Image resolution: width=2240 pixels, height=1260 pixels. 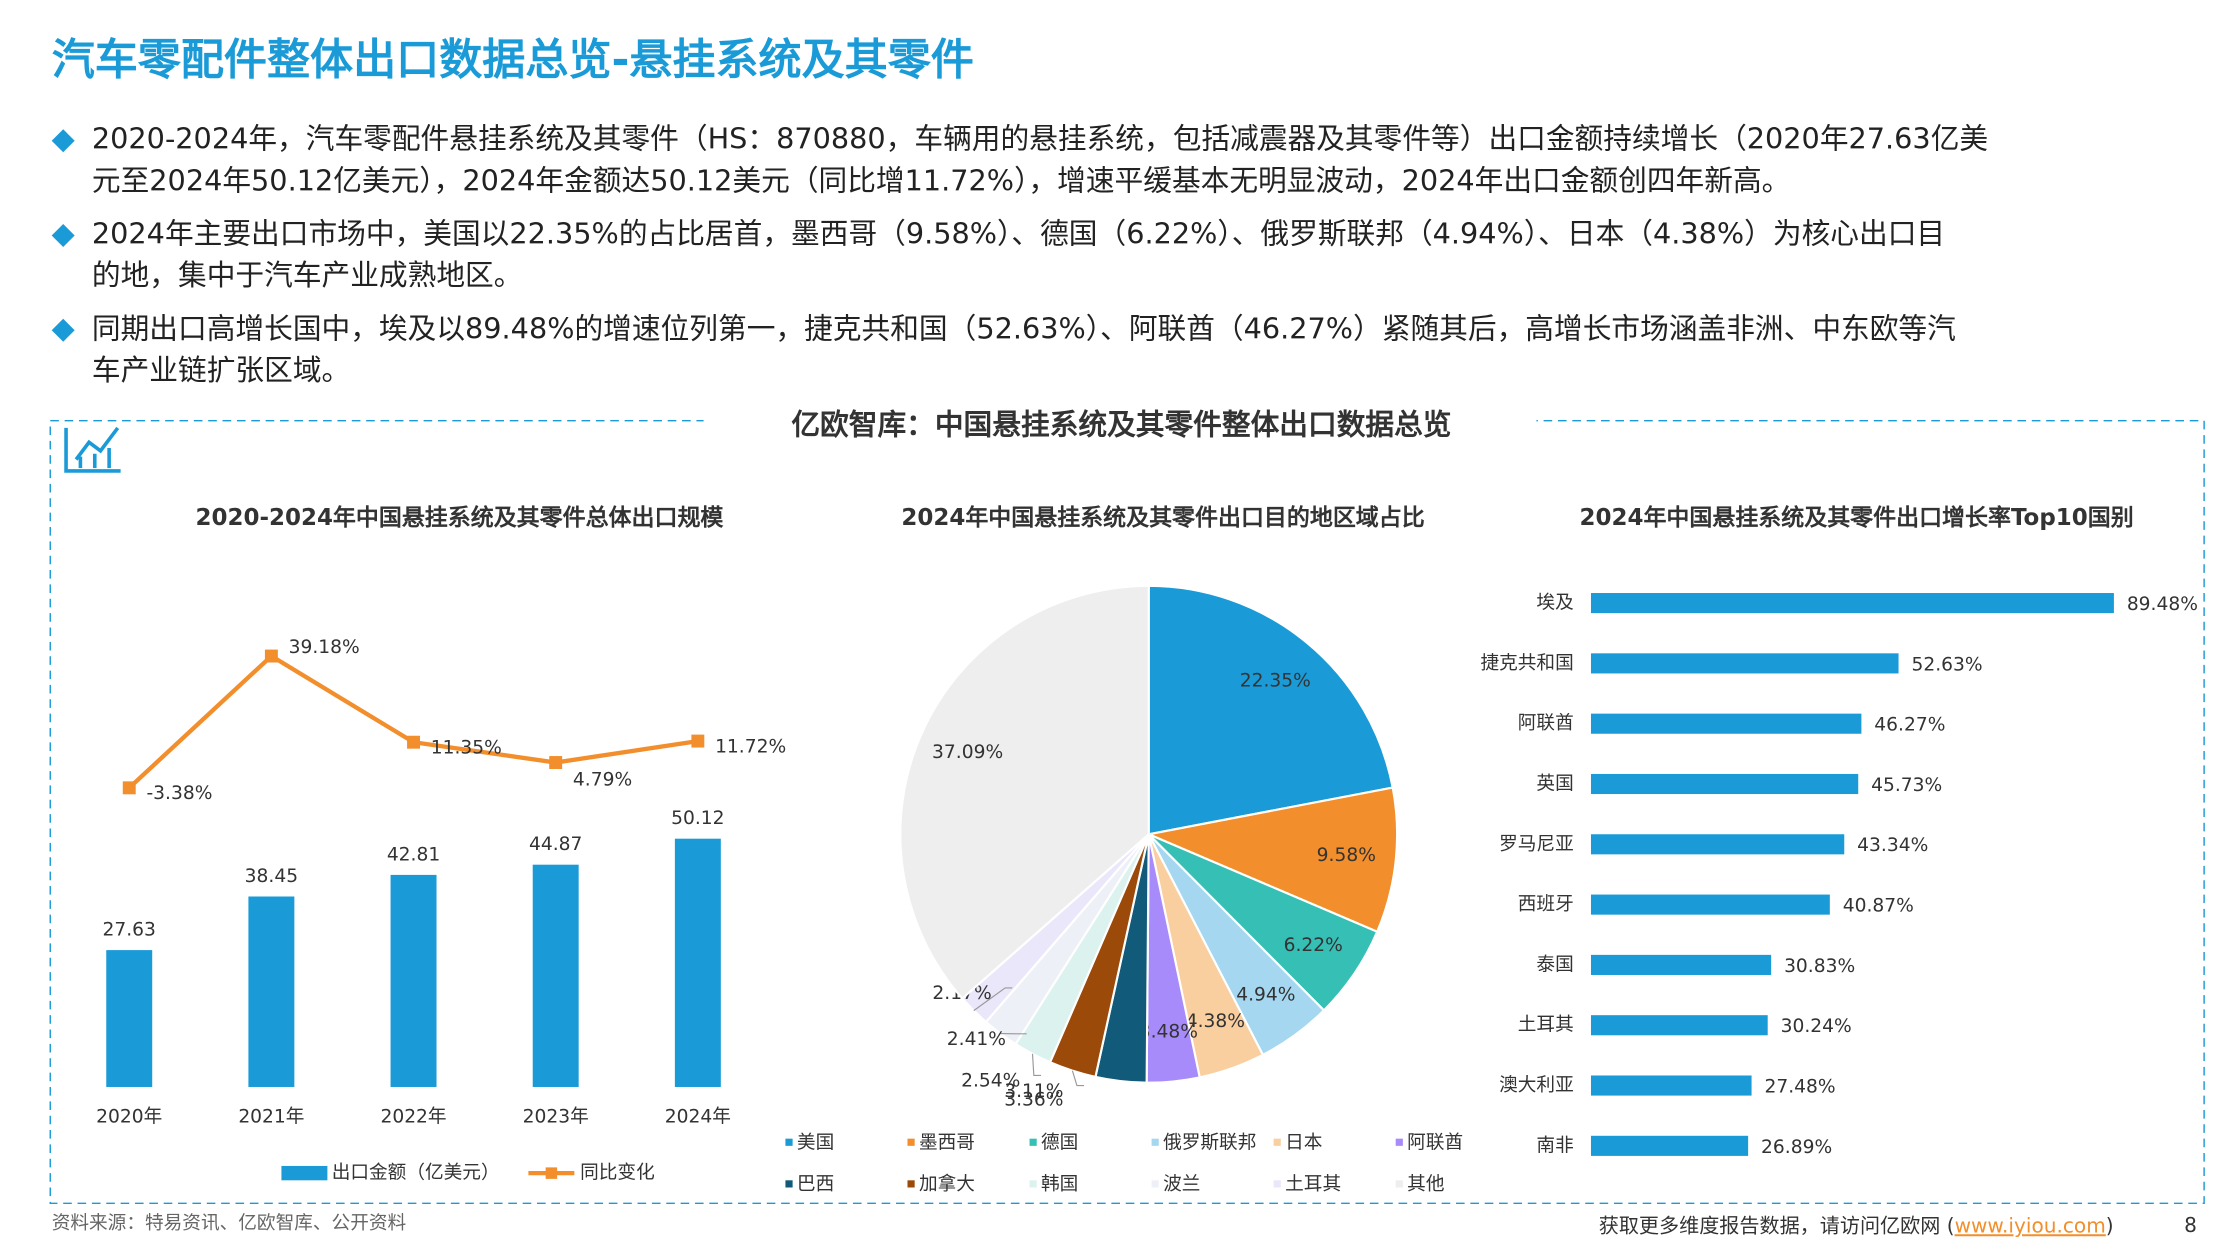 I want to click on bar-value-label: 40.87%, so click(x=1878, y=906).